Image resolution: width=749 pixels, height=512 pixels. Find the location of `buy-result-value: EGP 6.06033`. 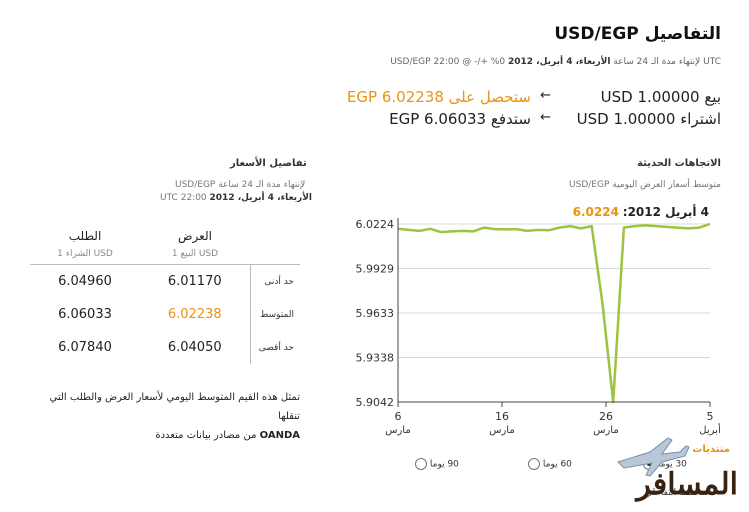

buy-result-value: EGP 6.06033 is located at coordinates (438, 119).